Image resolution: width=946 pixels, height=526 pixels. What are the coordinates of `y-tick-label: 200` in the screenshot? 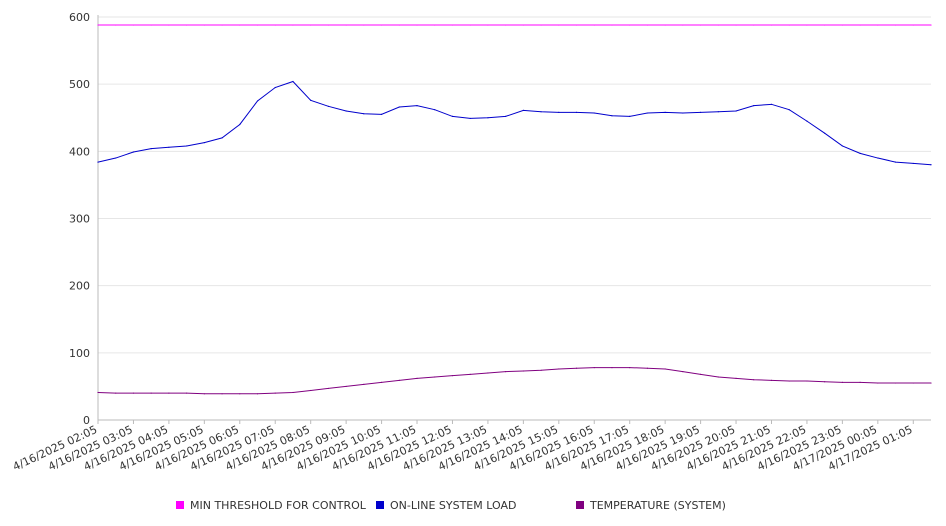 It's located at (79, 286).